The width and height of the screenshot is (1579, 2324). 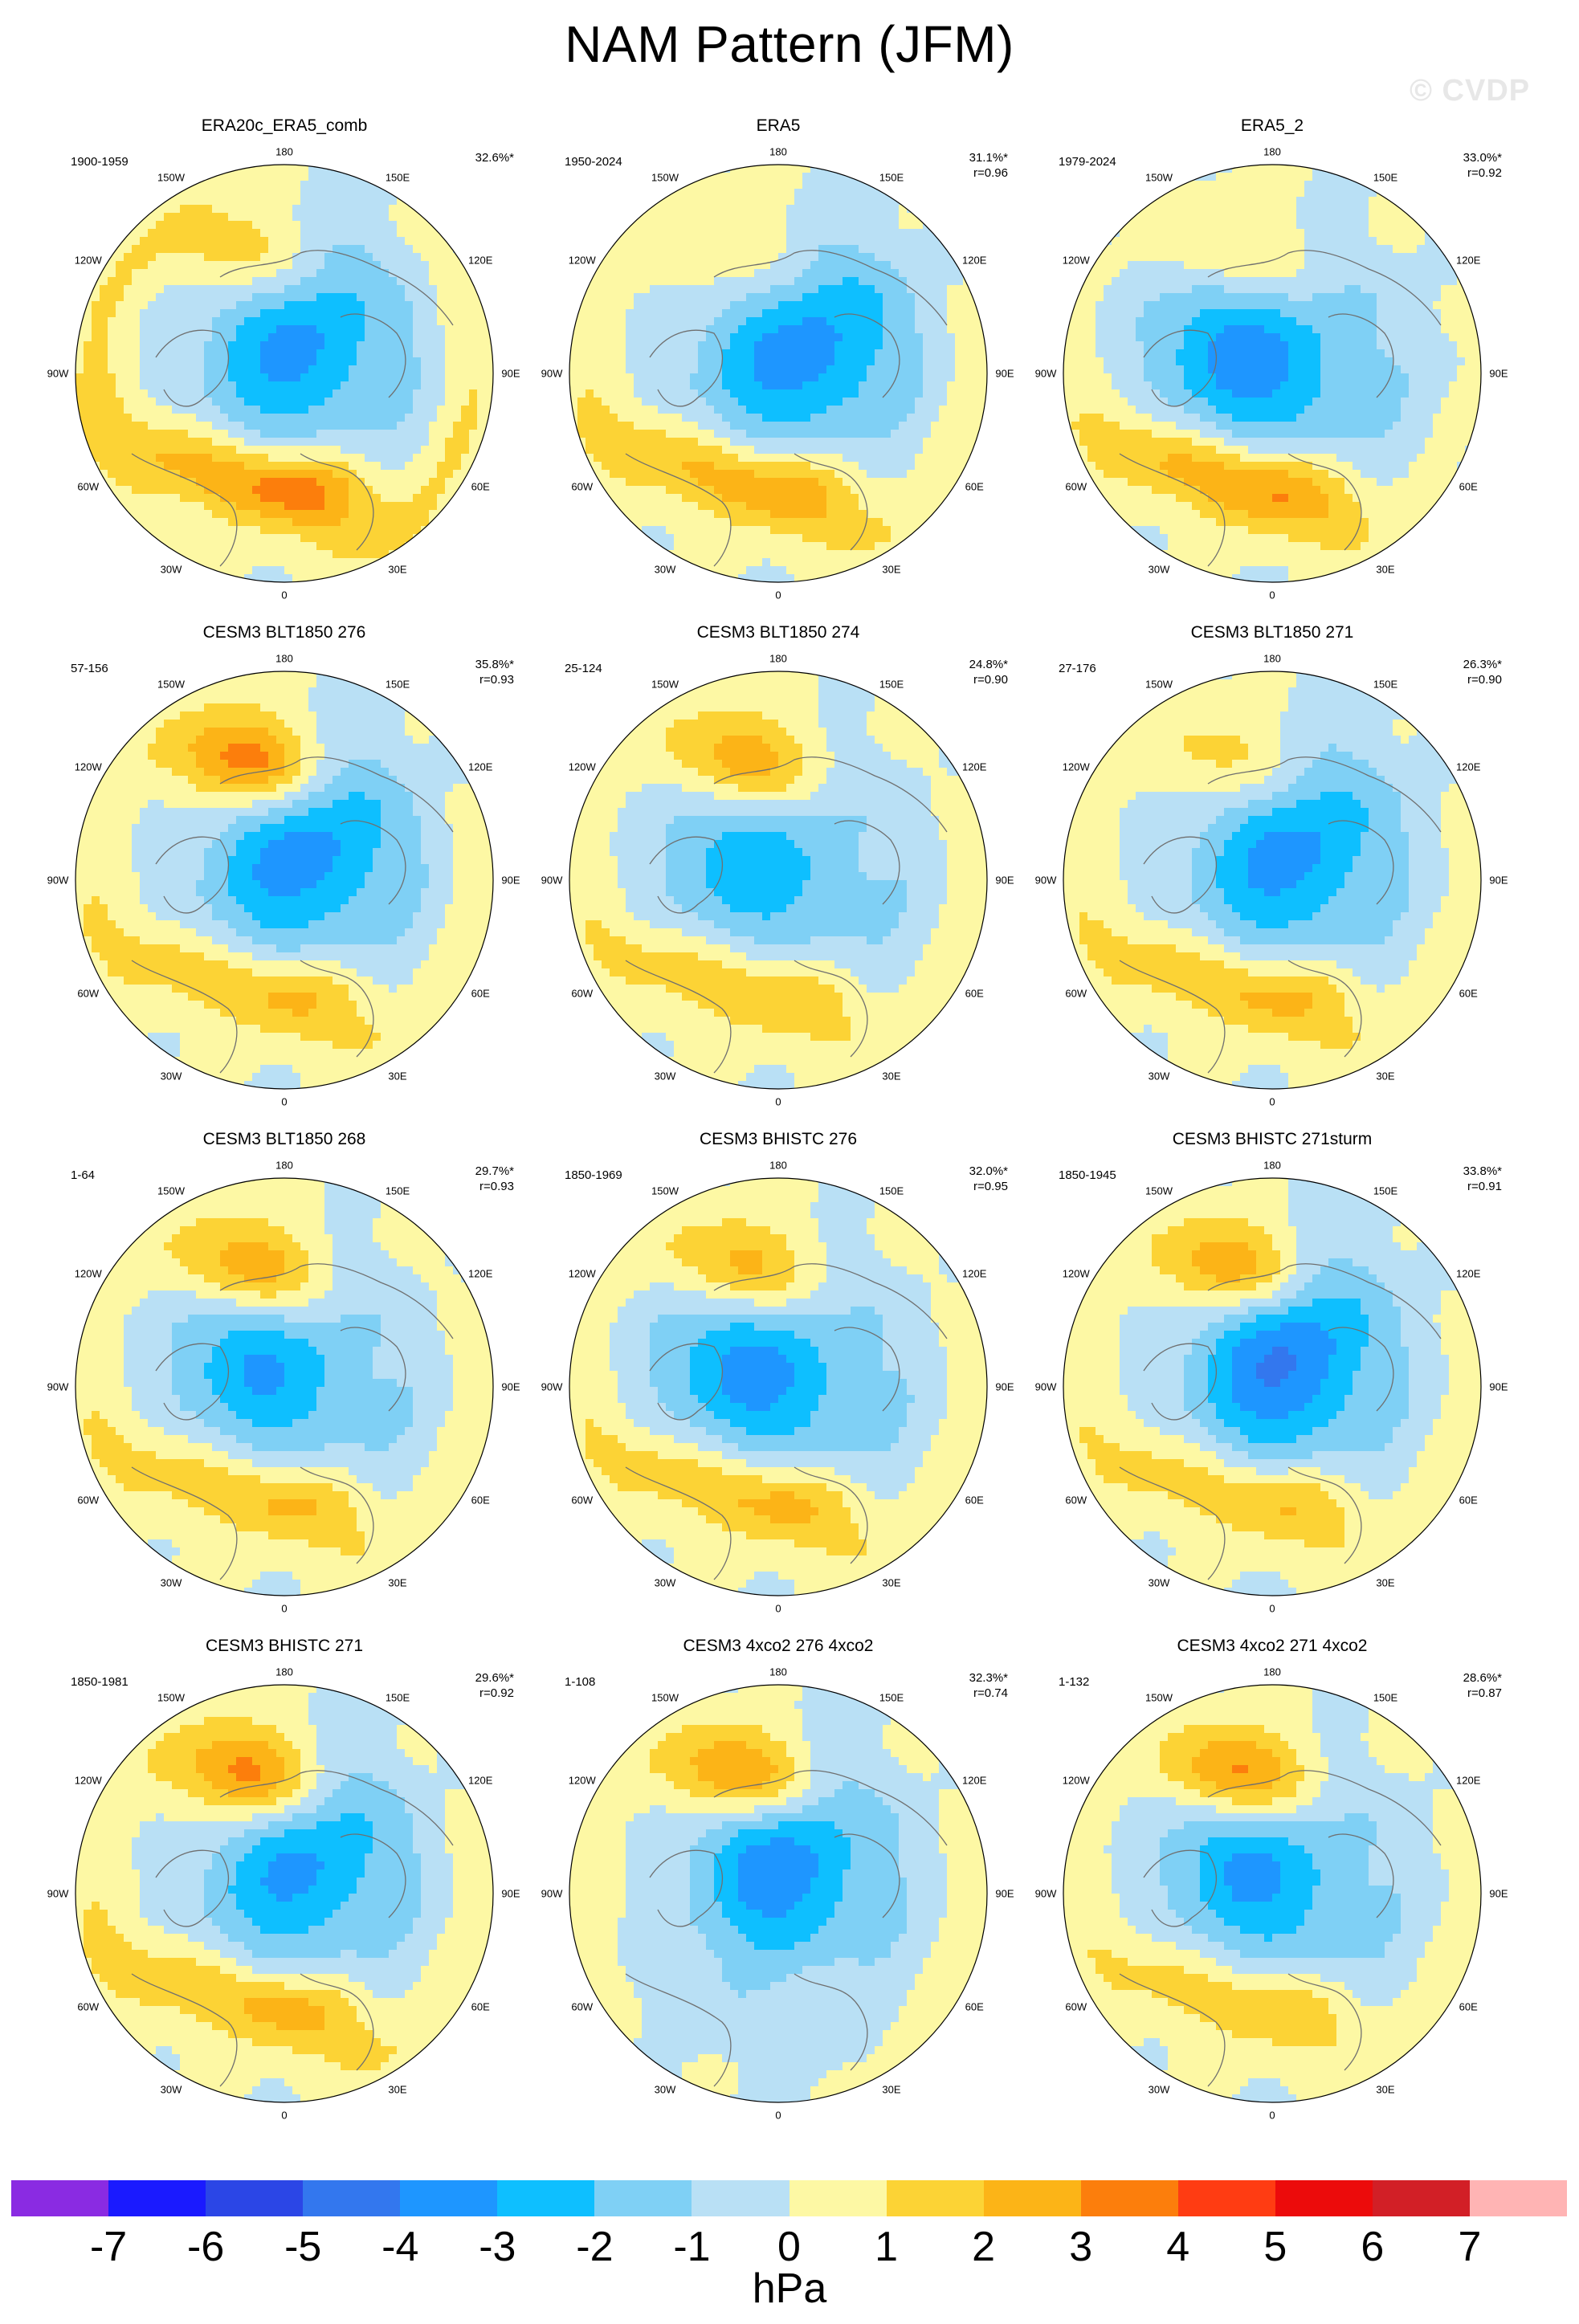 What do you see at coordinates (582, 261) in the screenshot?
I see `longitude-label: 120W` at bounding box center [582, 261].